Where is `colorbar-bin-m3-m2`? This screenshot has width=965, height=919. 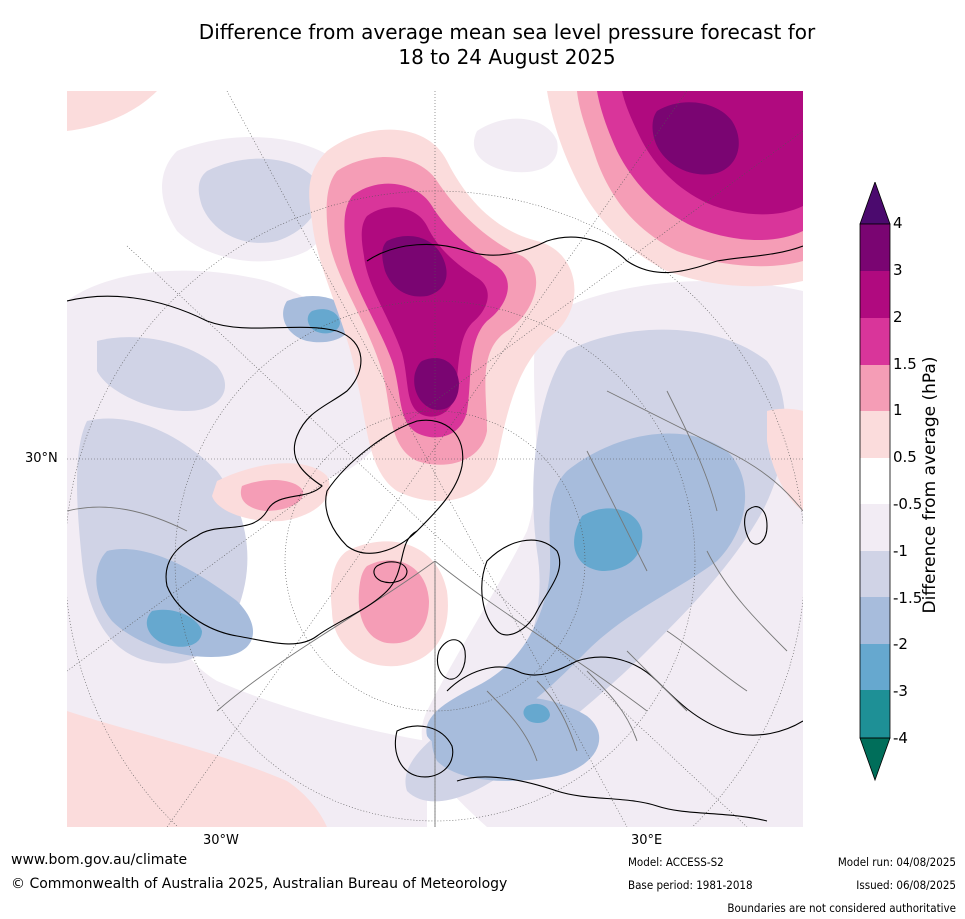 colorbar-bin-m3-m2 is located at coordinates (875, 667).